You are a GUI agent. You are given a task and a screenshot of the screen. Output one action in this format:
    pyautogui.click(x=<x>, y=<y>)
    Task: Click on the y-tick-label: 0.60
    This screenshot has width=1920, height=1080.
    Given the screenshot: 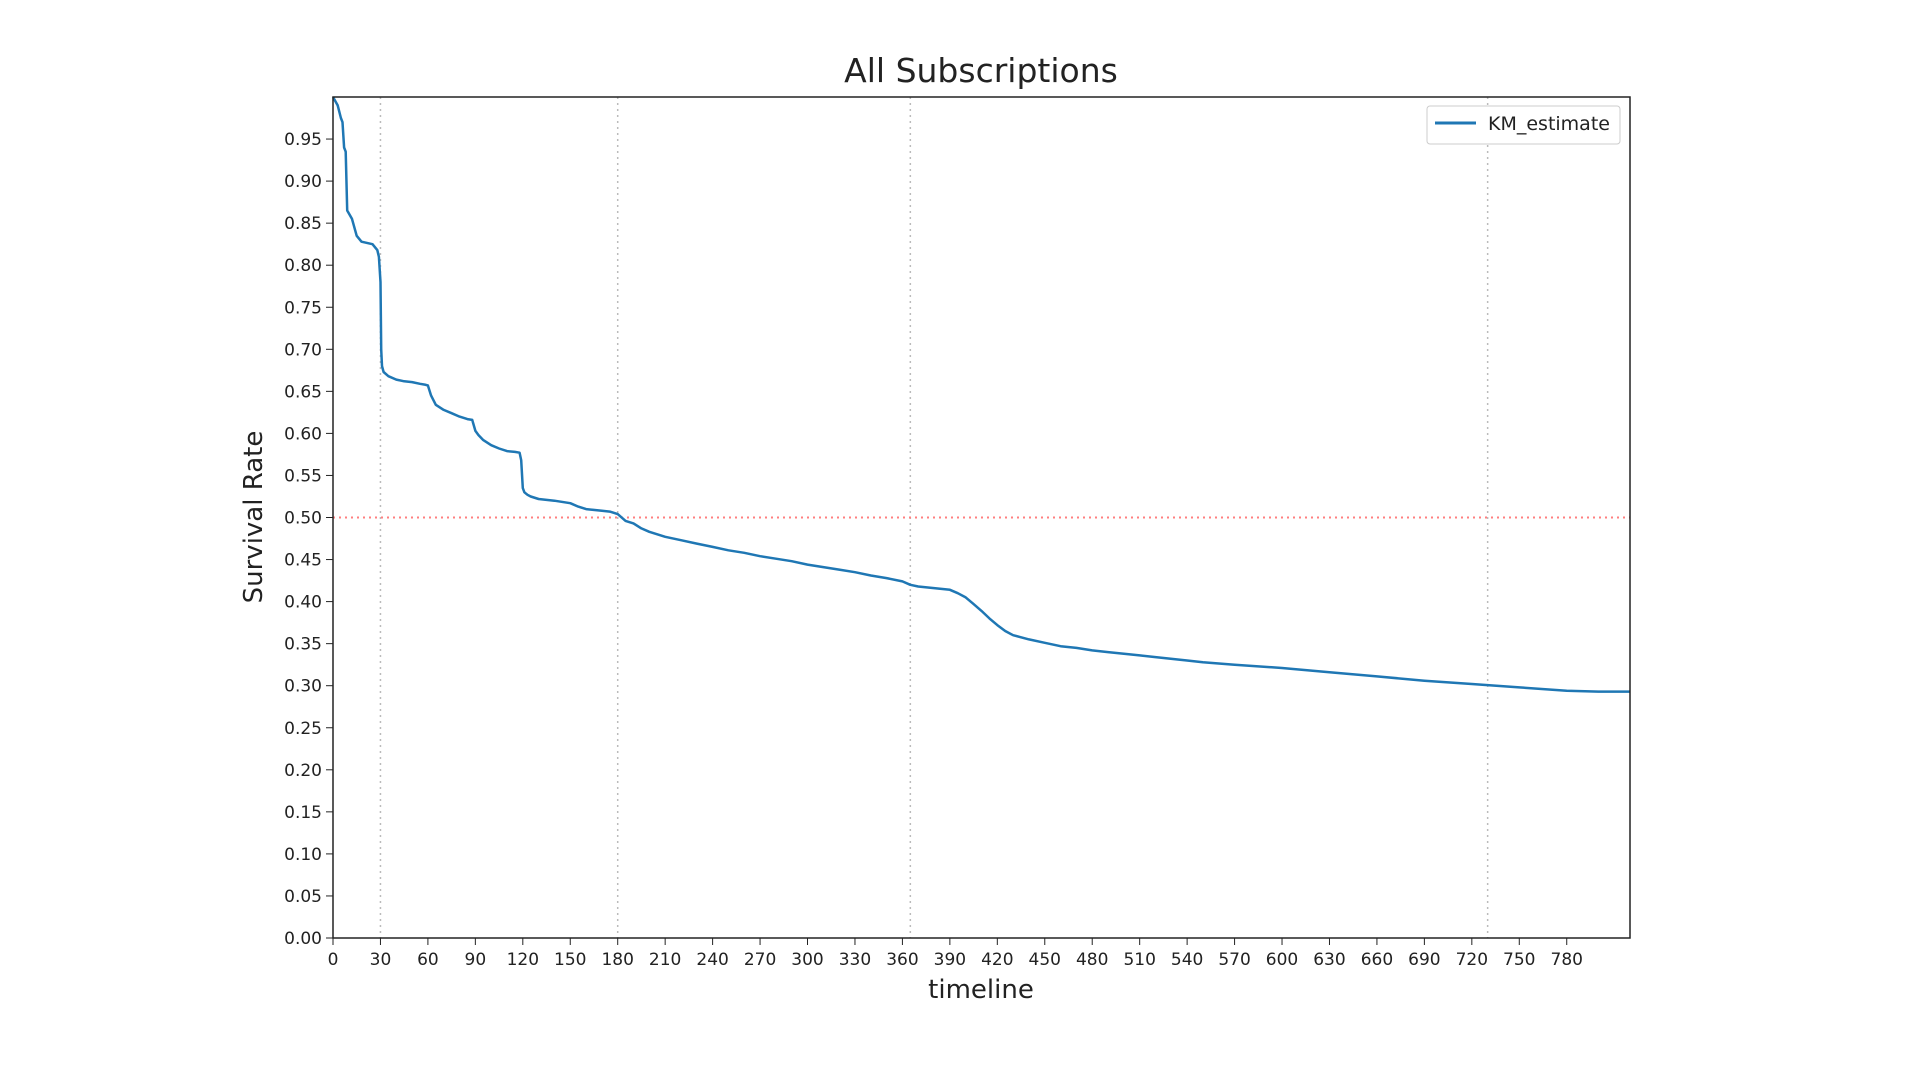 What is the action you would take?
    pyautogui.click(x=303, y=434)
    